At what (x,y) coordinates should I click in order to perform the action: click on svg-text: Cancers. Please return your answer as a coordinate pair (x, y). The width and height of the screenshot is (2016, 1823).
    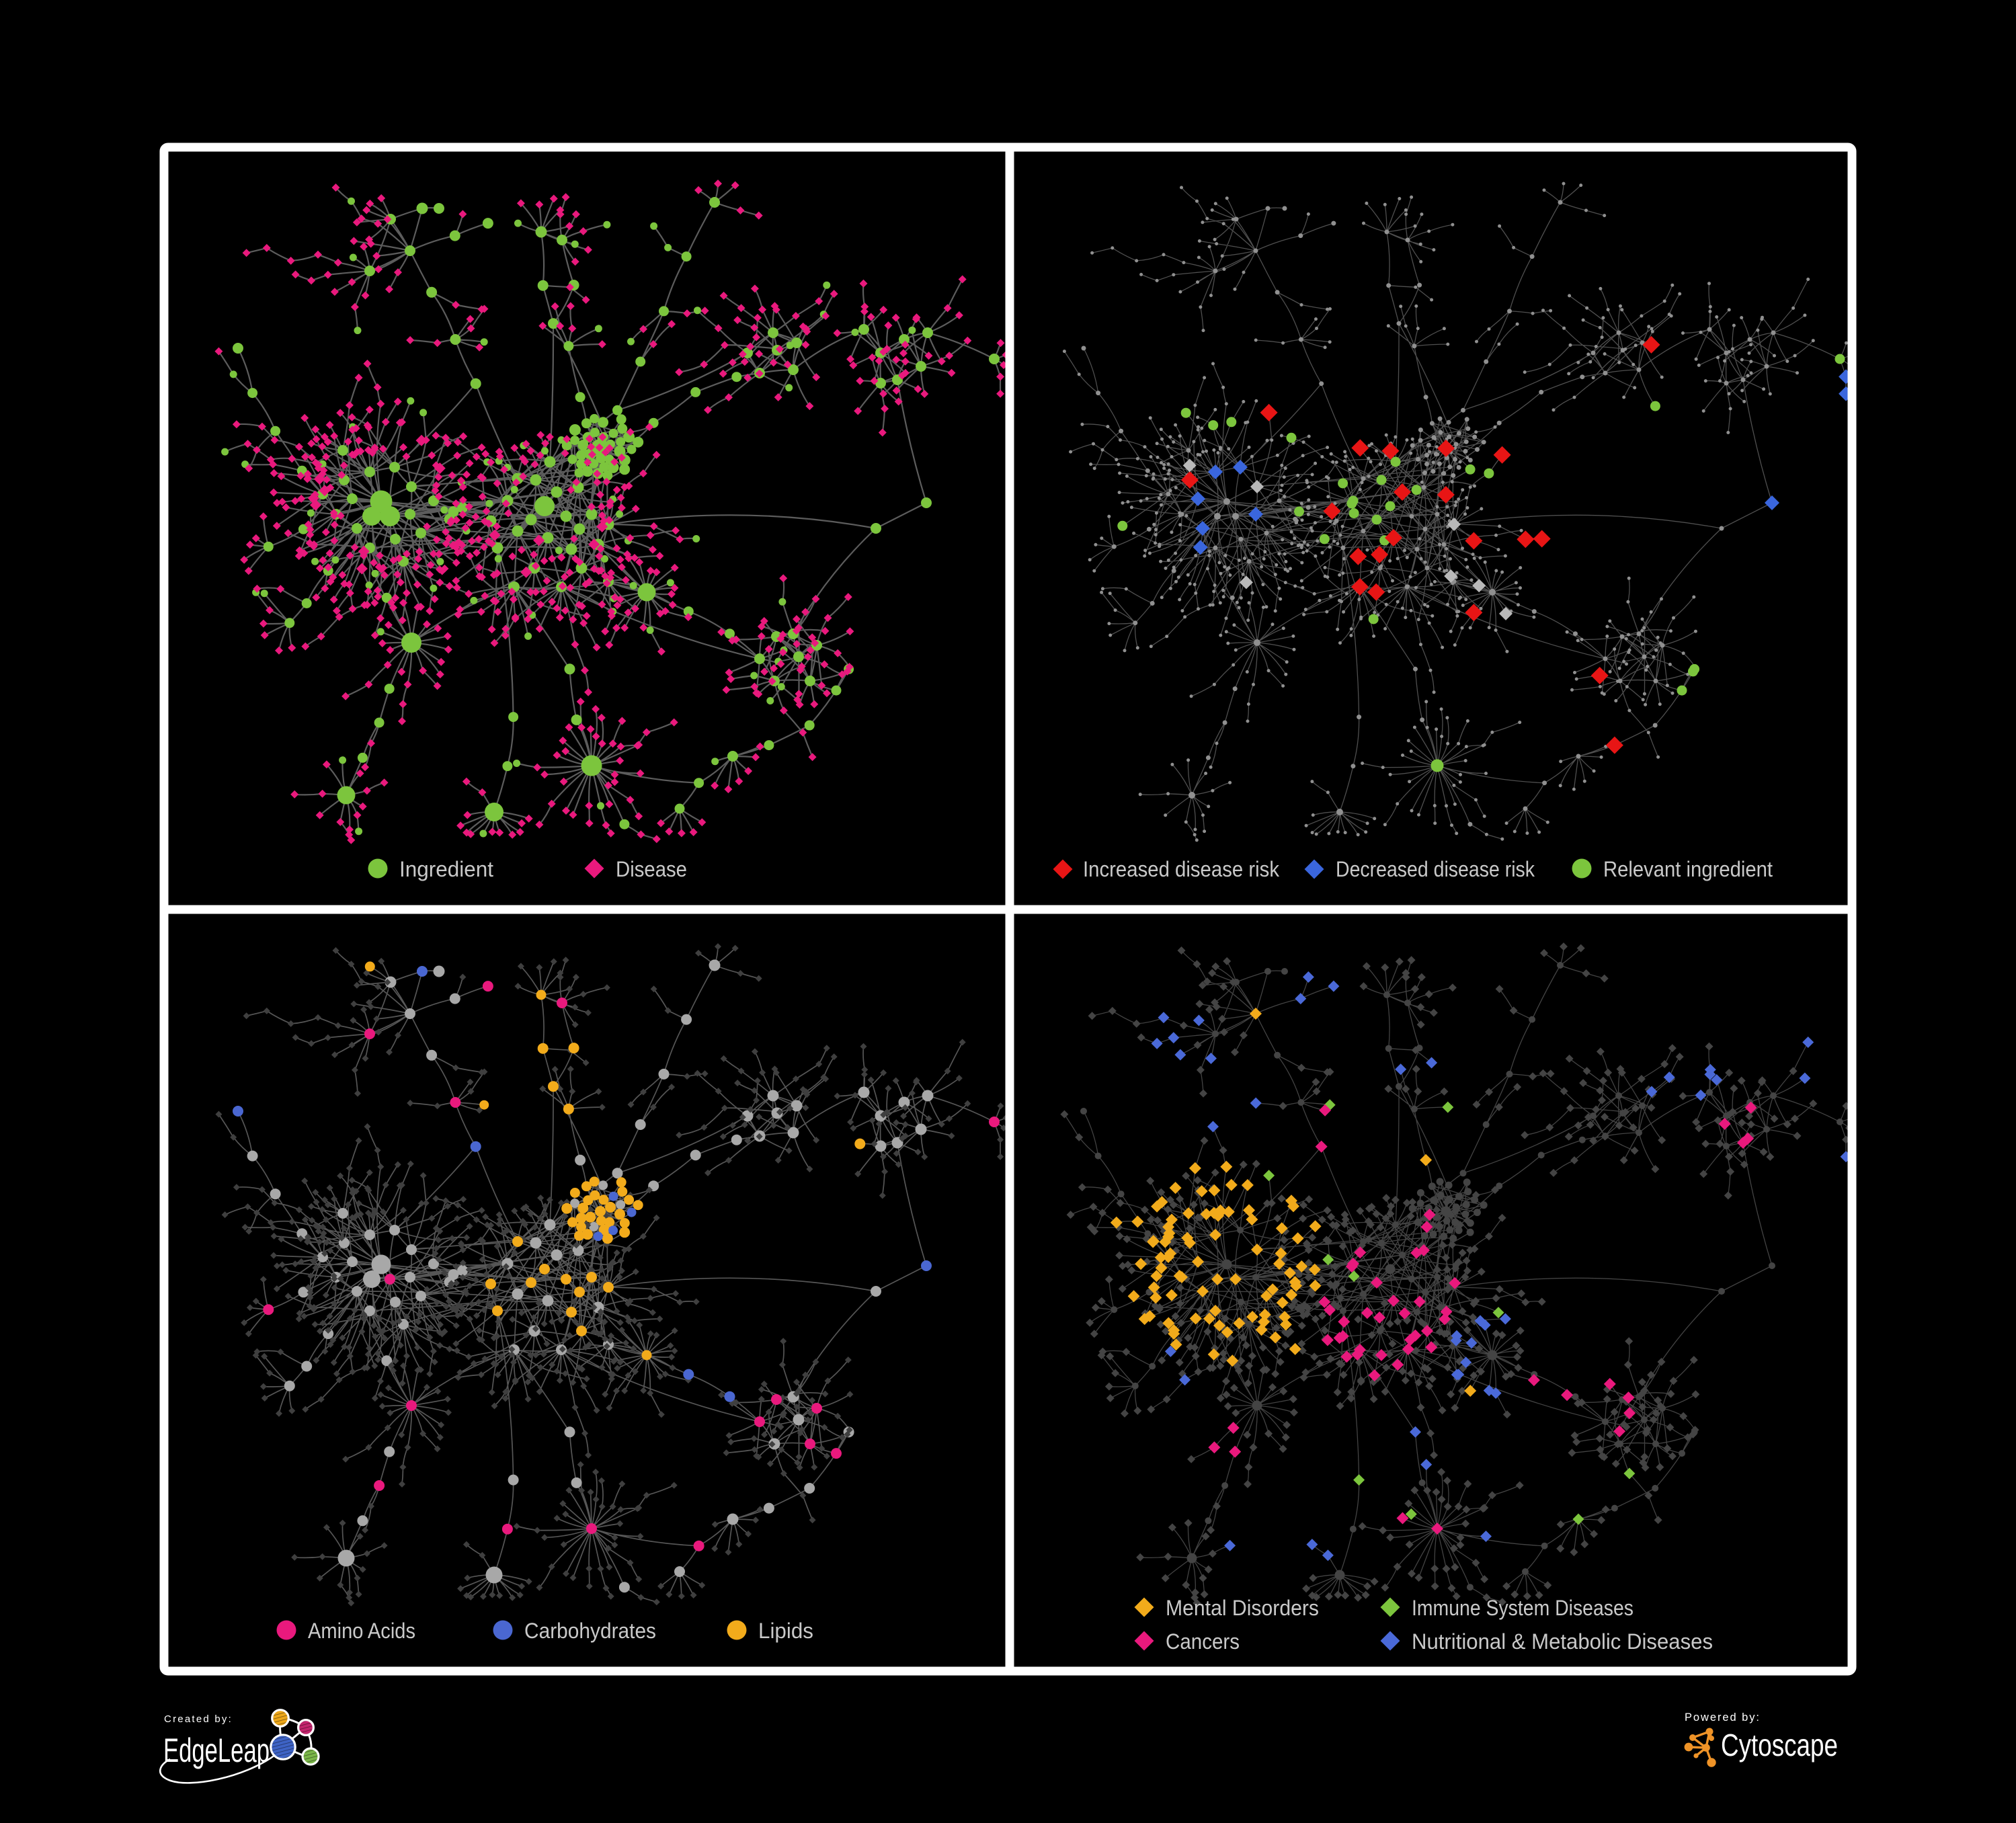
    Looking at the image, I should click on (1203, 1641).